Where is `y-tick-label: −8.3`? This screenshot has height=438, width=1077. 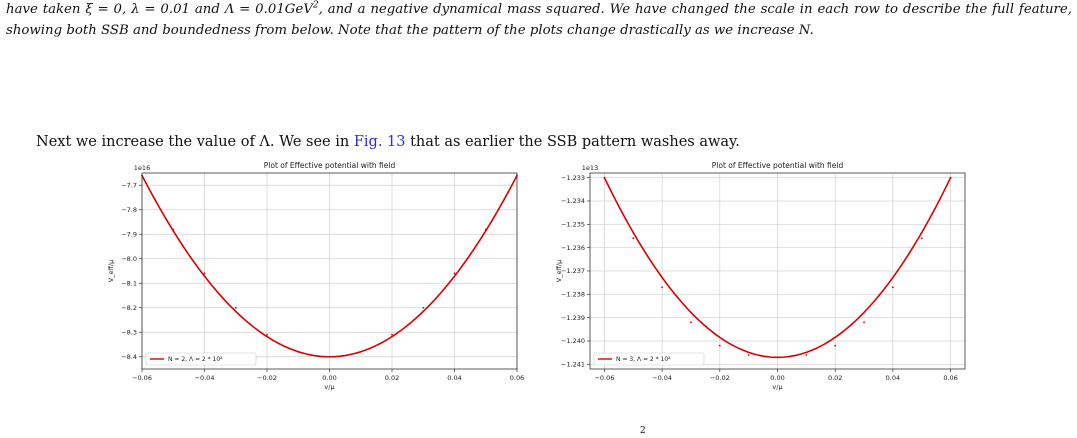 y-tick-label: −8.3 is located at coordinates (129, 332).